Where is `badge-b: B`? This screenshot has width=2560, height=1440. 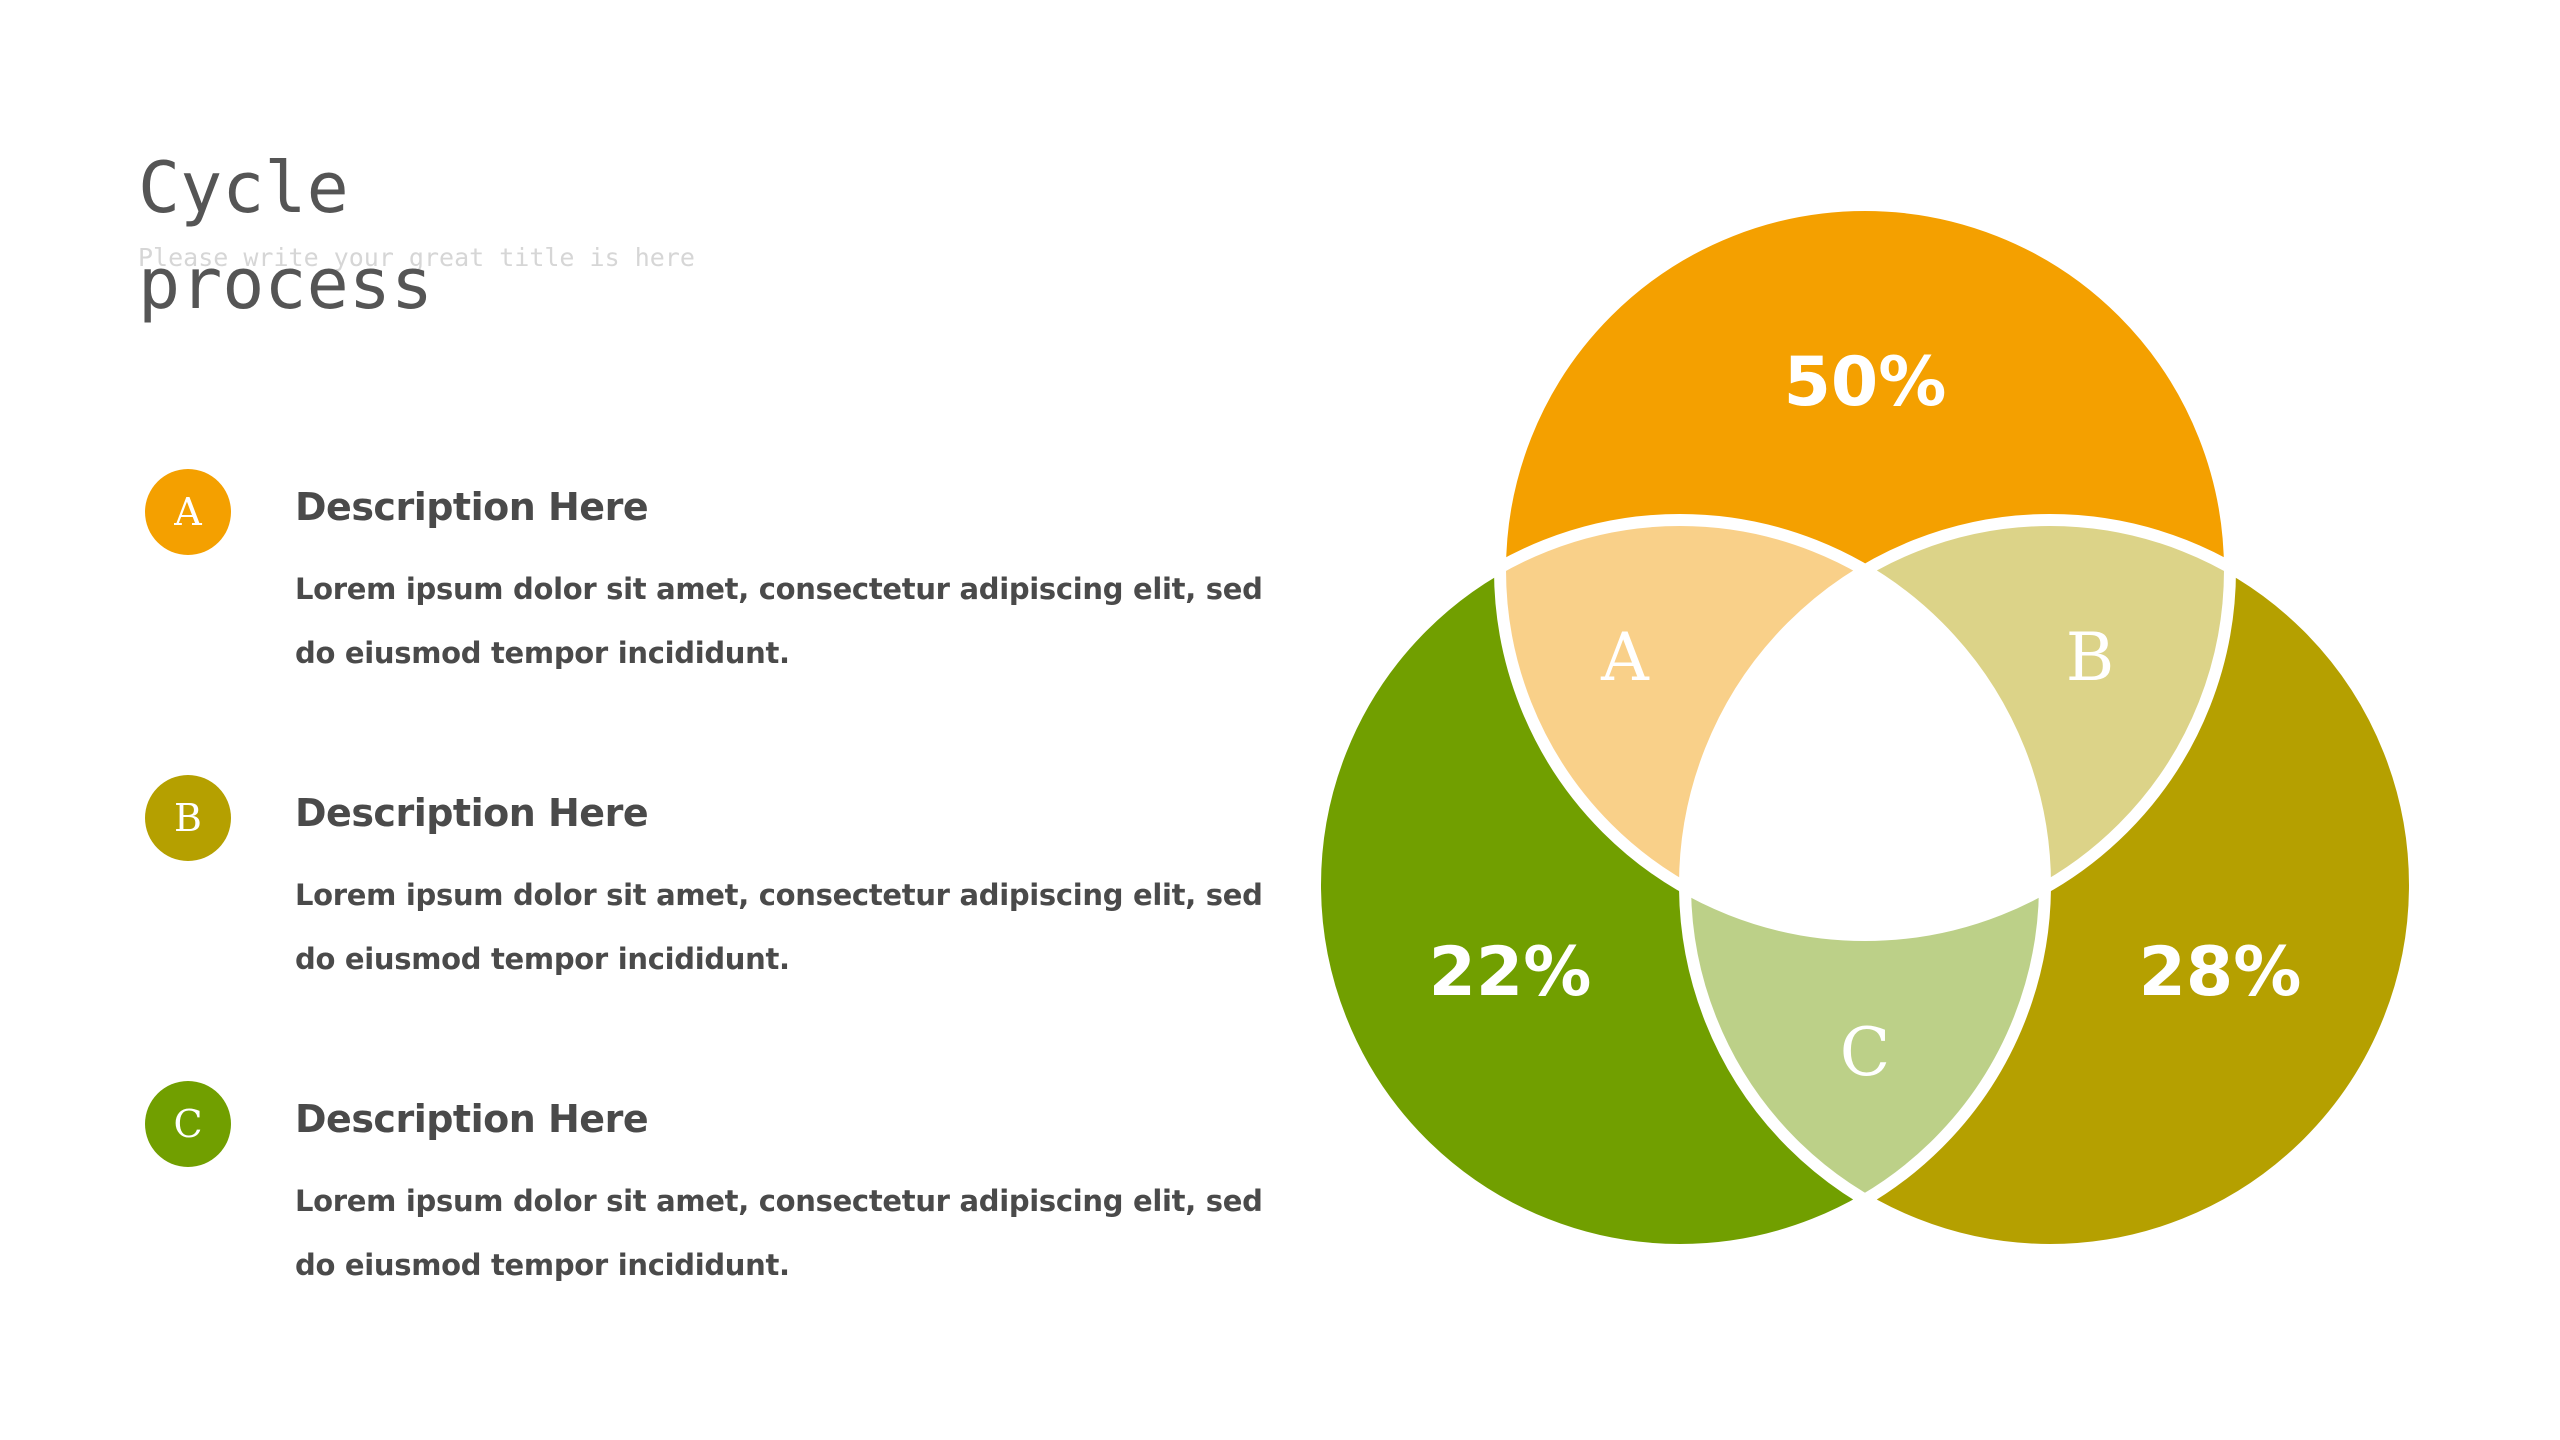 badge-b: B is located at coordinates (188, 818).